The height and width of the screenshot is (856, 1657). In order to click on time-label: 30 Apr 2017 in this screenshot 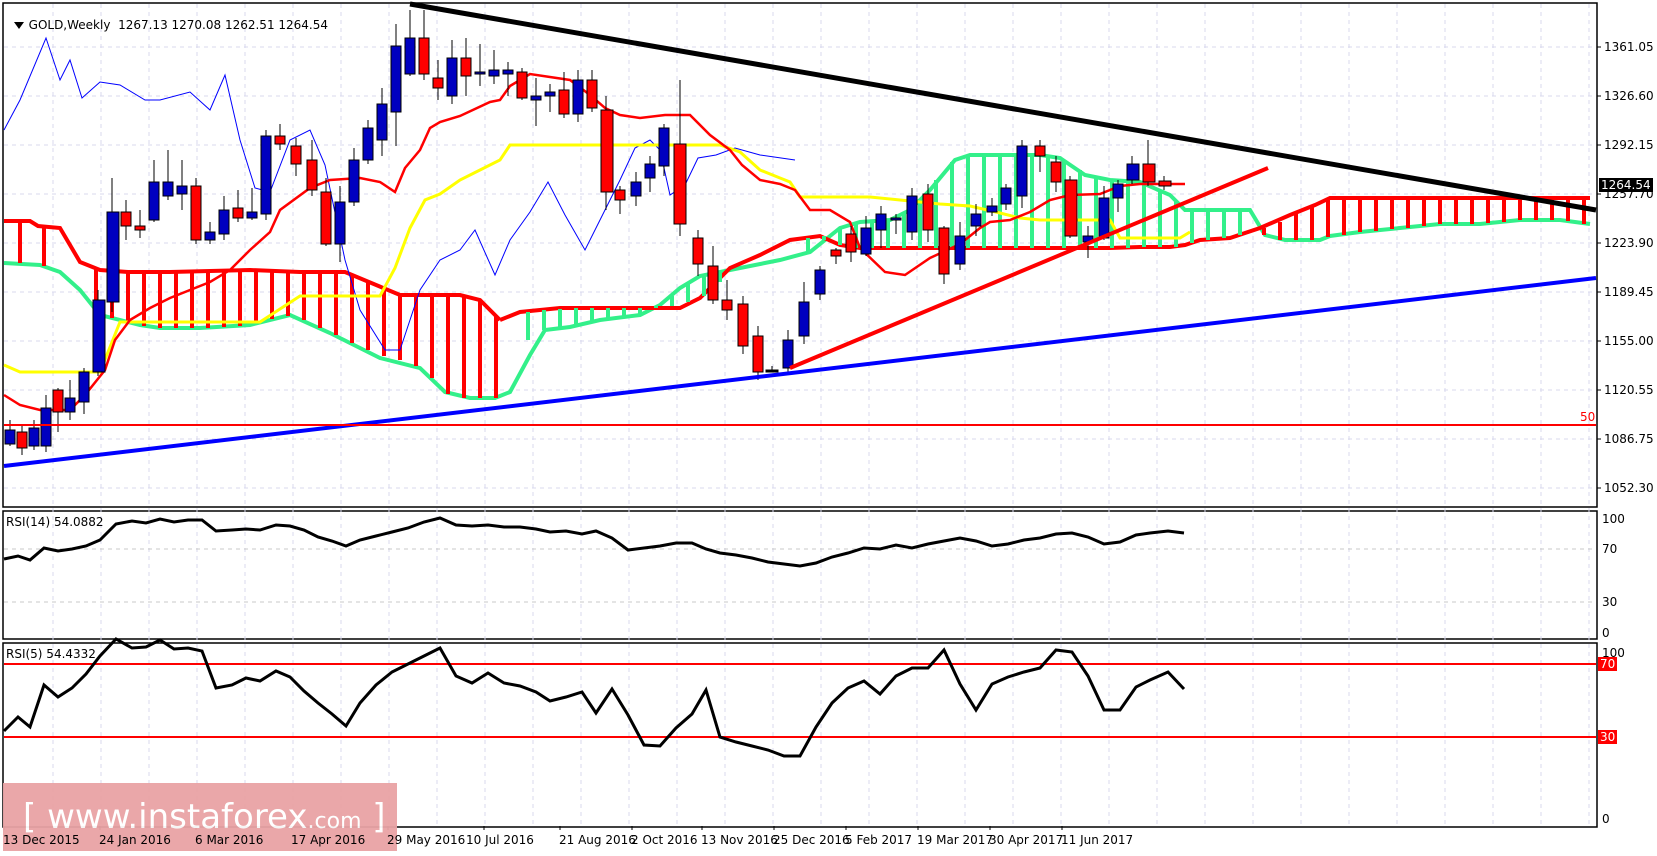, I will do `click(1026, 840)`.